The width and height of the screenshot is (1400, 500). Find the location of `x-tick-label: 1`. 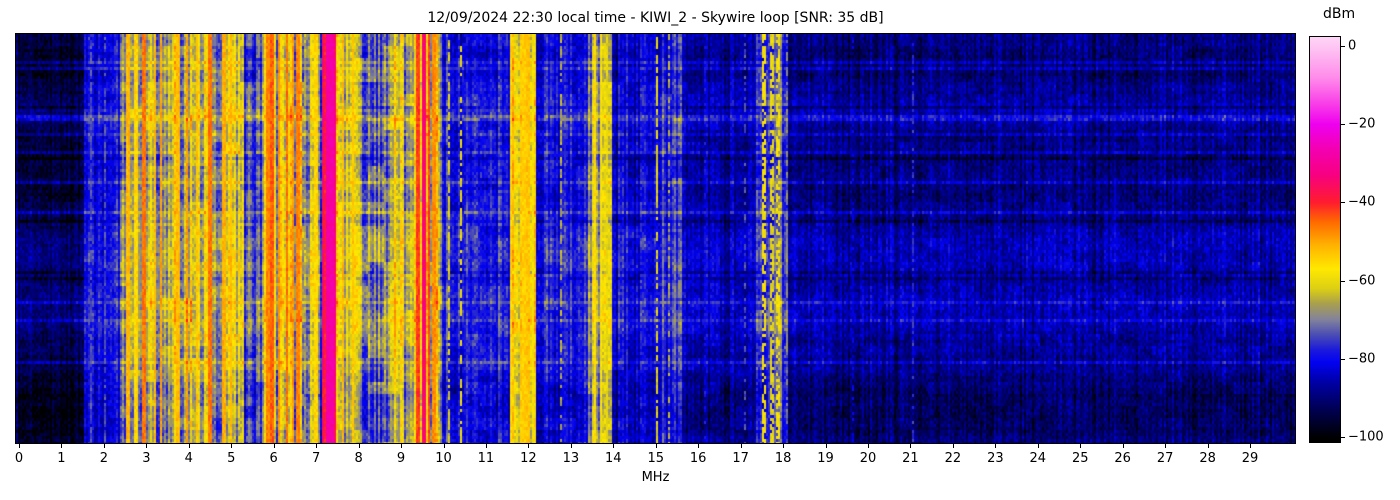

x-tick-label: 1 is located at coordinates (61, 458).